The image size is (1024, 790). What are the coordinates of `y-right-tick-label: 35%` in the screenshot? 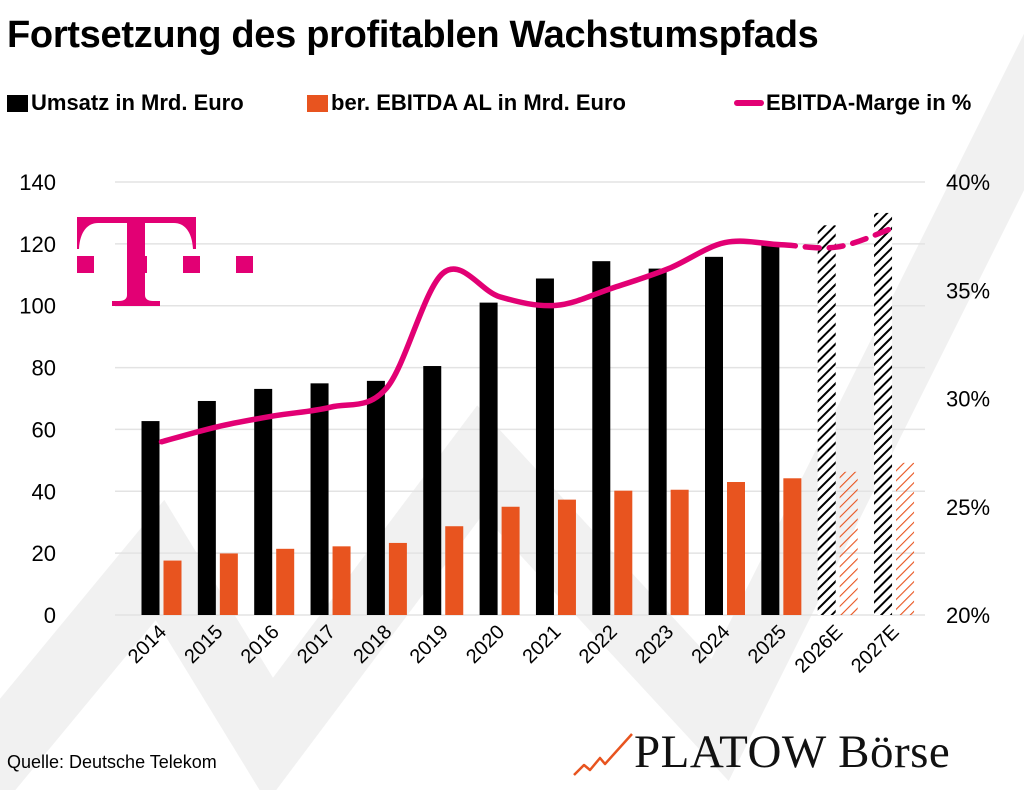 It's located at (968, 290).